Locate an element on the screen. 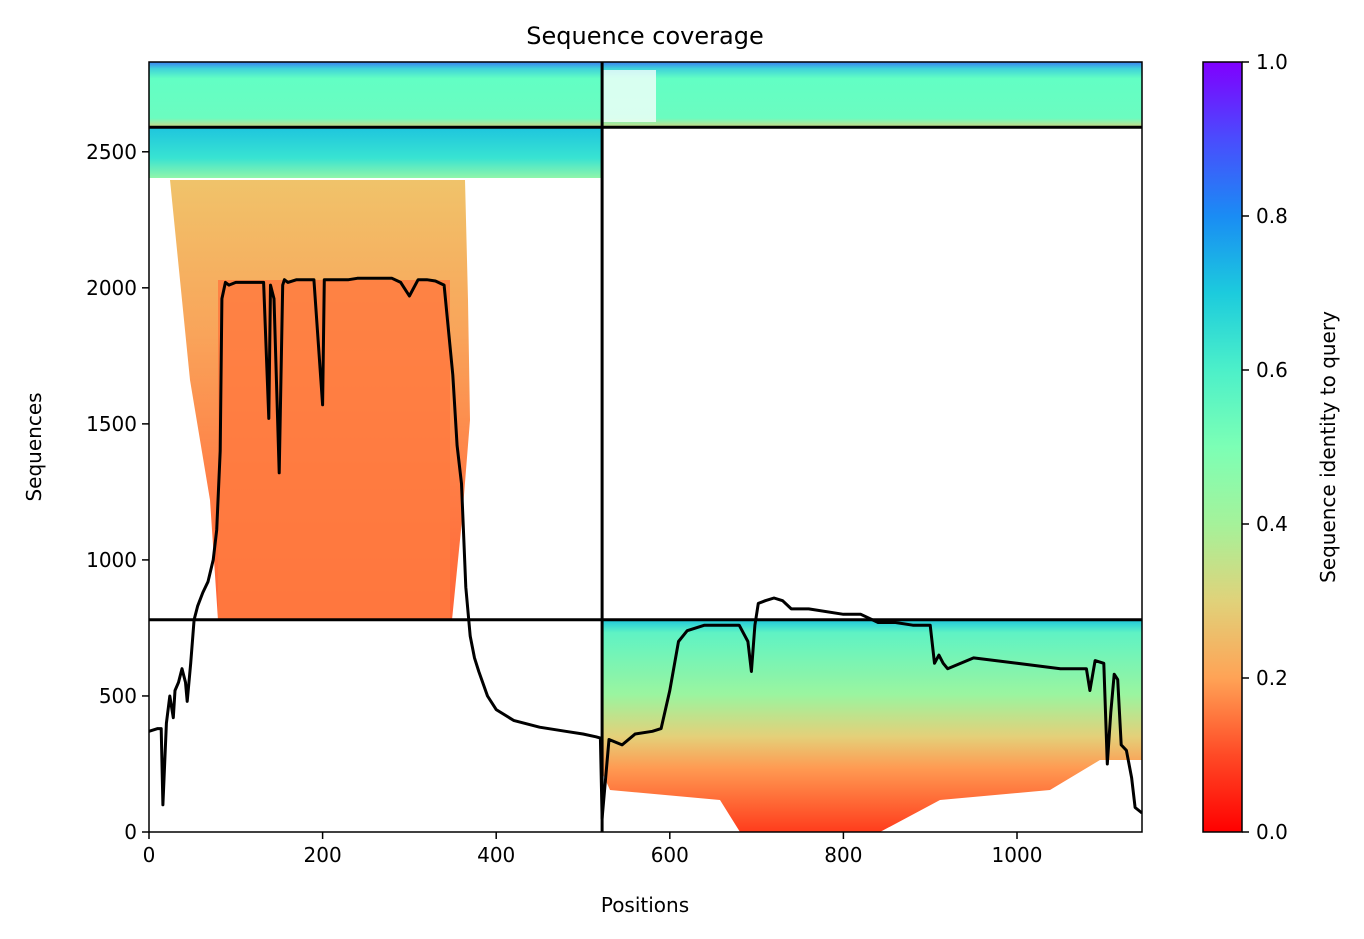 Image resolution: width=1364 pixels, height=939 pixels. y-tick-label: 2000 is located at coordinates (111, 288).